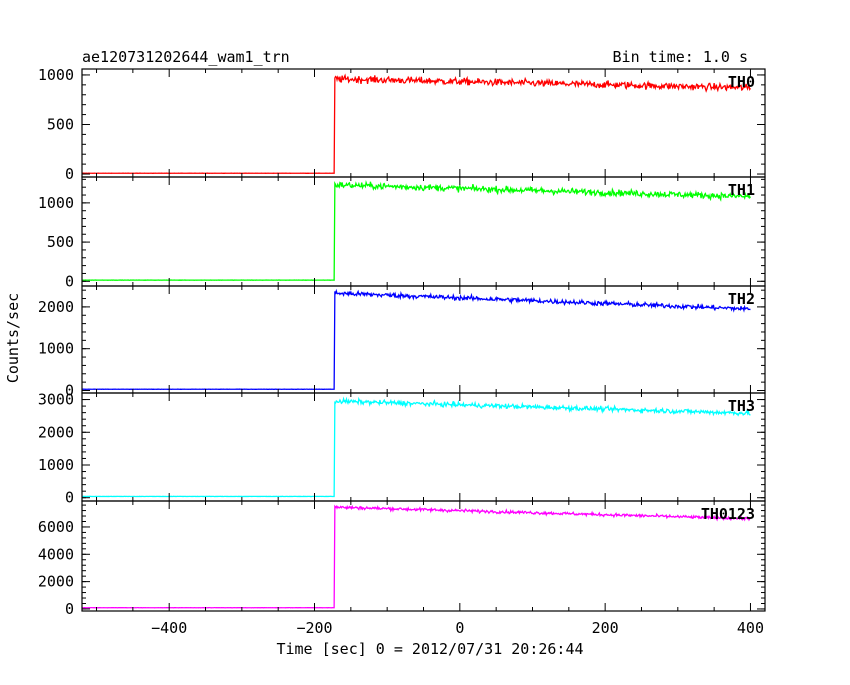  I want to click on series-label-th1: TH1, so click(741, 190).